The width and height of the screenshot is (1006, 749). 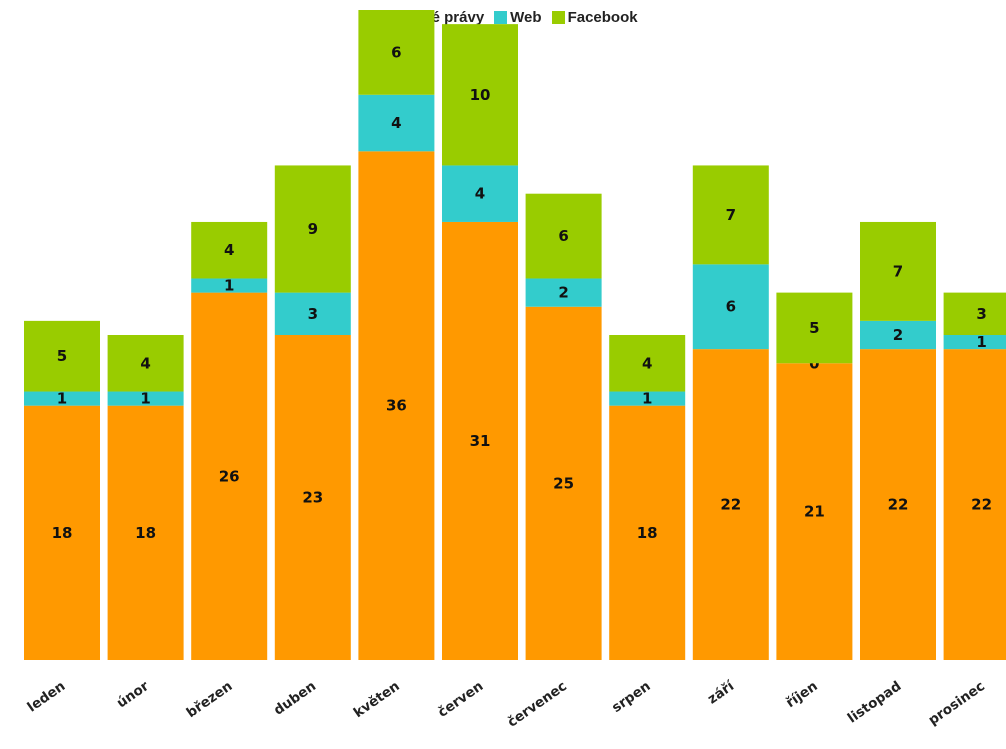 I want to click on data-label: 23, so click(x=312, y=498).